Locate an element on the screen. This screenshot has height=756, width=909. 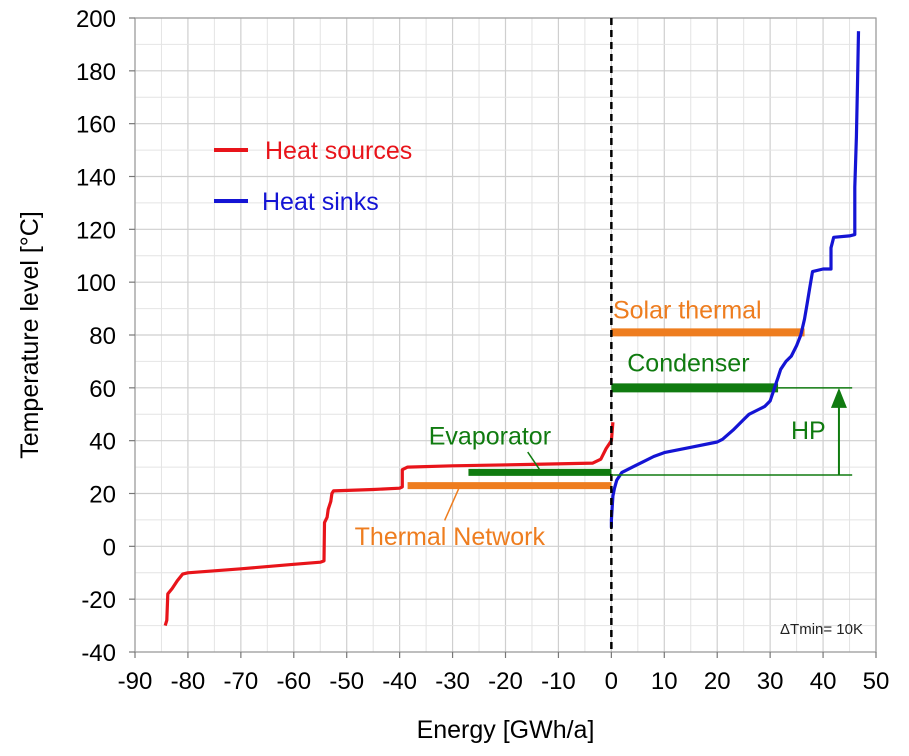
y-tick-label: -40 is located at coordinates (98, 653).